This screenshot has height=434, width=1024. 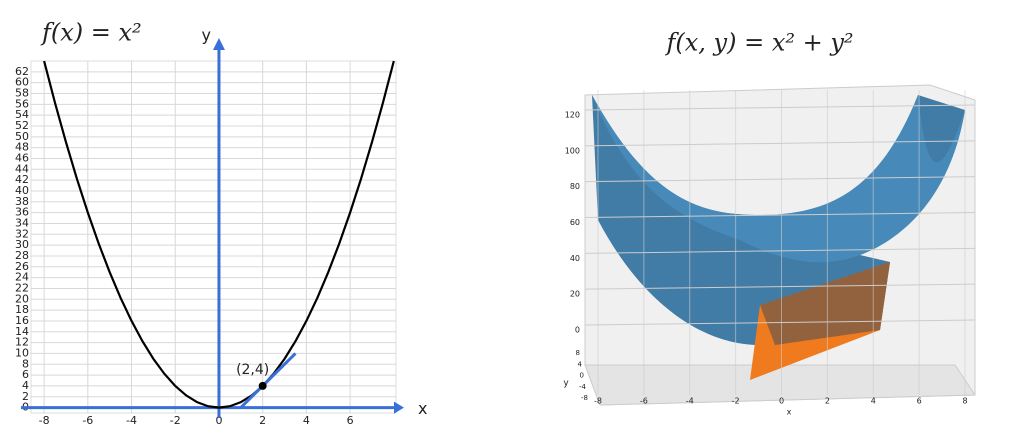 What do you see at coordinates (91, 33) in the screenshot?
I see `chart-title: f(x) = x²` at bounding box center [91, 33].